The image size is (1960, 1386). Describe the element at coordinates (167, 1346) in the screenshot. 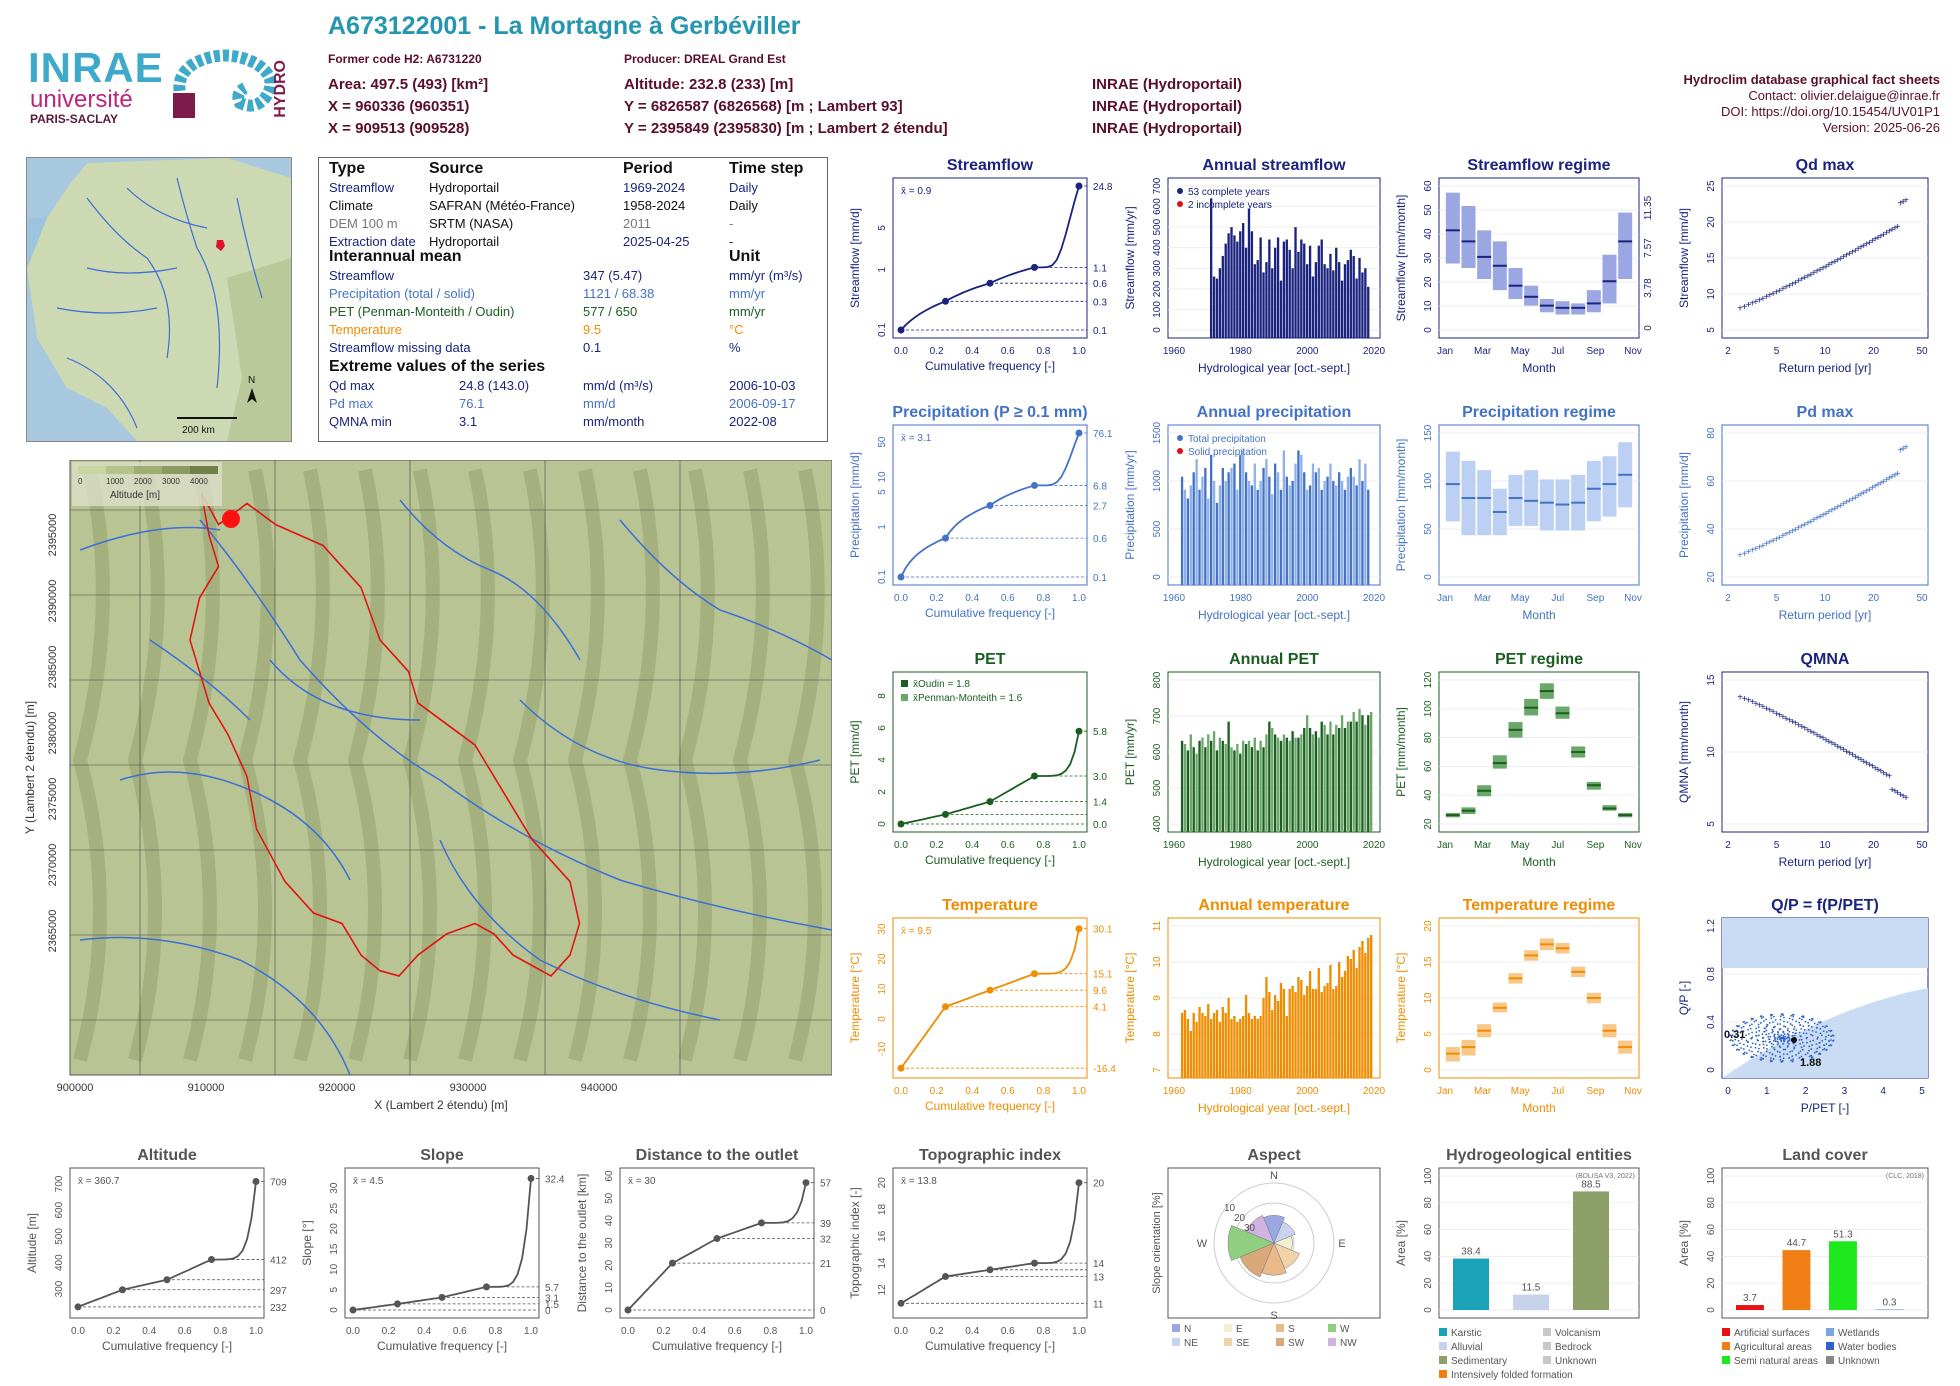

I see `x-axis-label: Cumulative frequency [-]` at that location.